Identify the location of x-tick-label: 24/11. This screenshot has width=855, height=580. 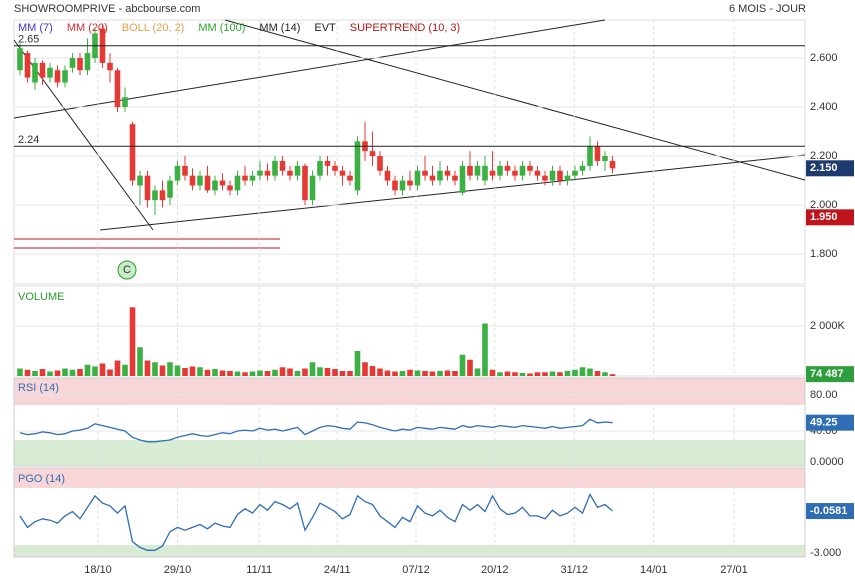
(337, 570).